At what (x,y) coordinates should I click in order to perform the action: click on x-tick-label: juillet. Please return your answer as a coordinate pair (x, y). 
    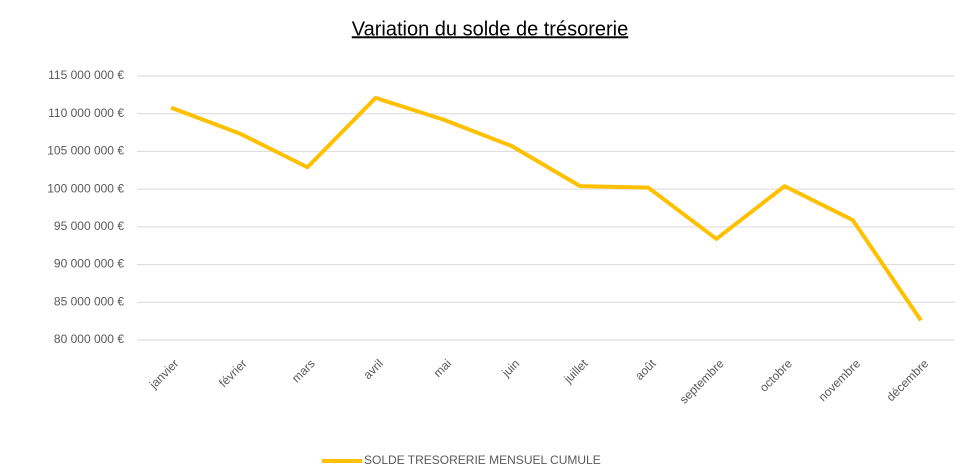
    Looking at the image, I should click on (575, 371).